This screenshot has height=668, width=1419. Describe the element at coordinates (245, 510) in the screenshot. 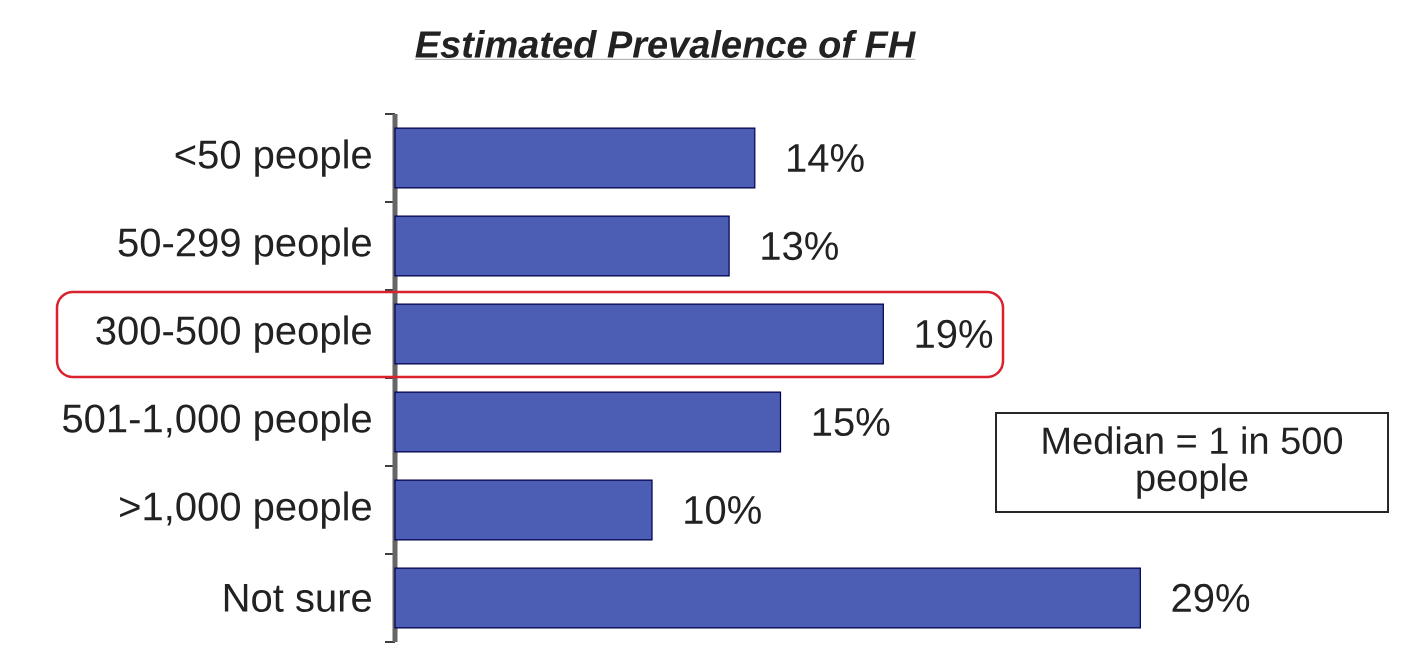

I see `y-tick-label: >1,000 people` at that location.